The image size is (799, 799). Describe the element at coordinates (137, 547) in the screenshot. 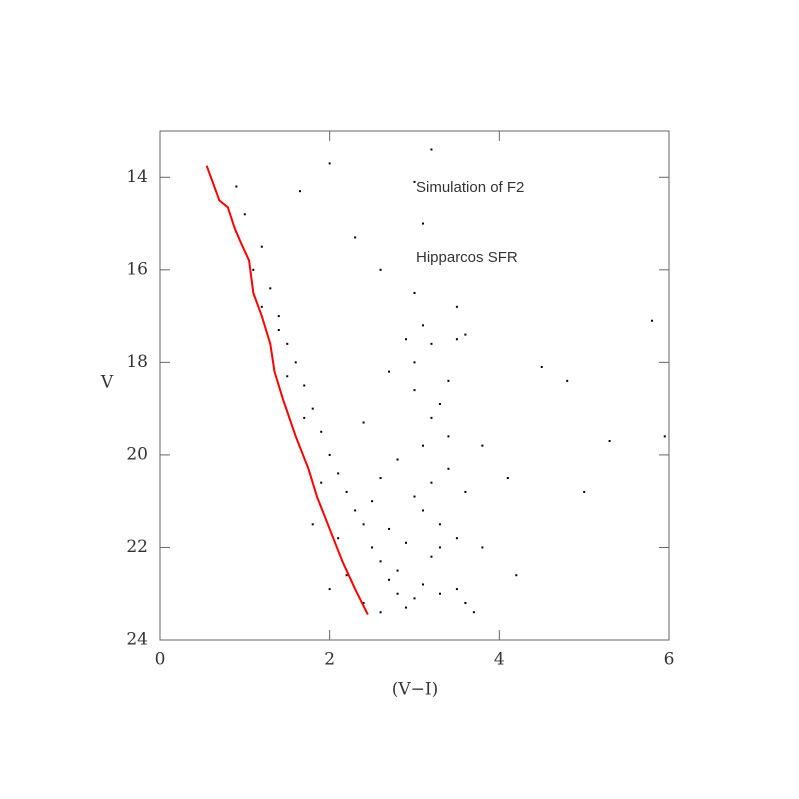

I see `y-tick-label: 22` at that location.